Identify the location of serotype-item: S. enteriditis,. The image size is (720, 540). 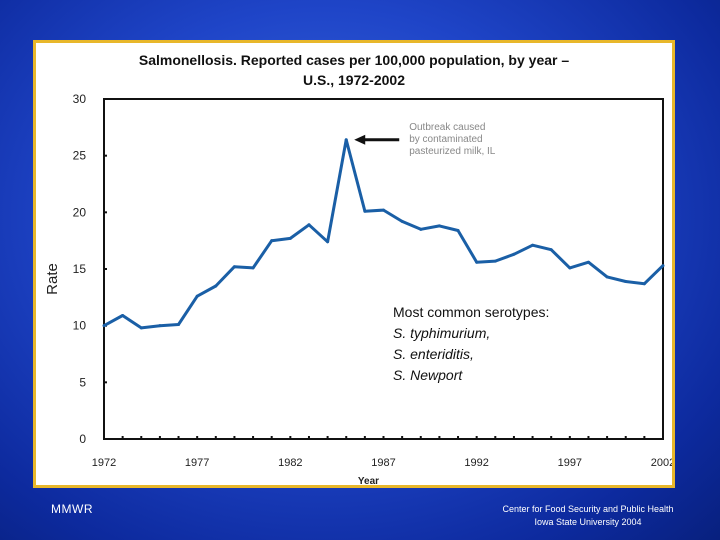
(433, 354).